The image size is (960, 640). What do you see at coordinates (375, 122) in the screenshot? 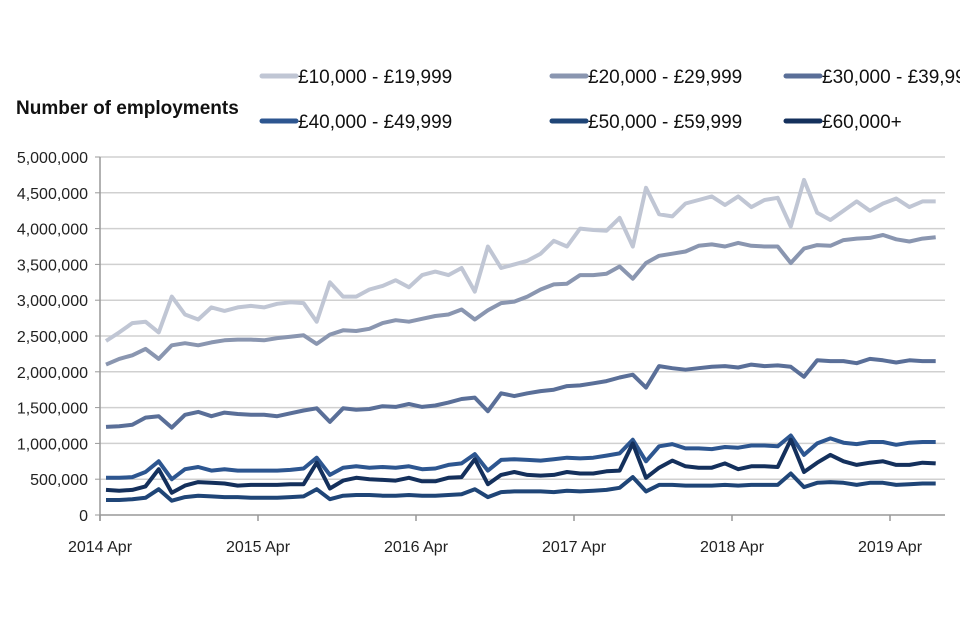
I see `legend-label: £40,000 - £49,999` at bounding box center [375, 122].